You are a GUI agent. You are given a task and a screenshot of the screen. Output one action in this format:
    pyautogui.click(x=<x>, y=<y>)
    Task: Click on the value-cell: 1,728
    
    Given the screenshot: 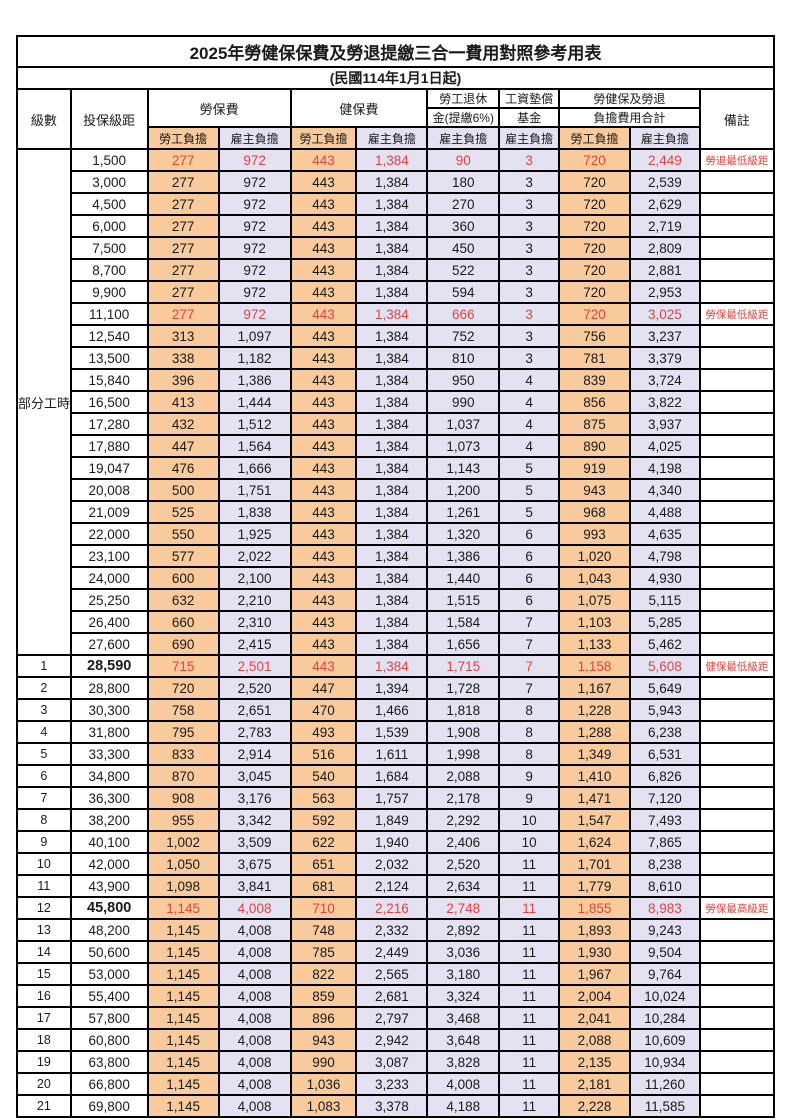 What is the action you would take?
    pyautogui.click(x=463, y=688)
    